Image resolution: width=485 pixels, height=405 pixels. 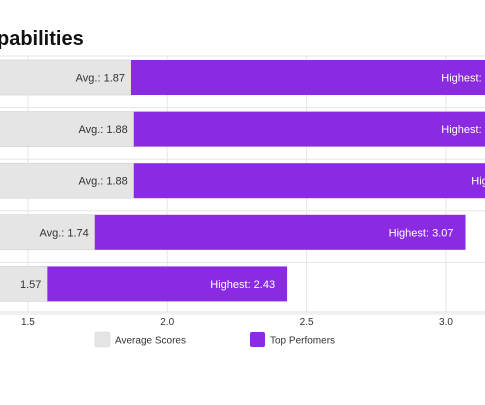 What do you see at coordinates (42, 39) in the screenshot?
I see `chart-title: pabilities` at bounding box center [42, 39].